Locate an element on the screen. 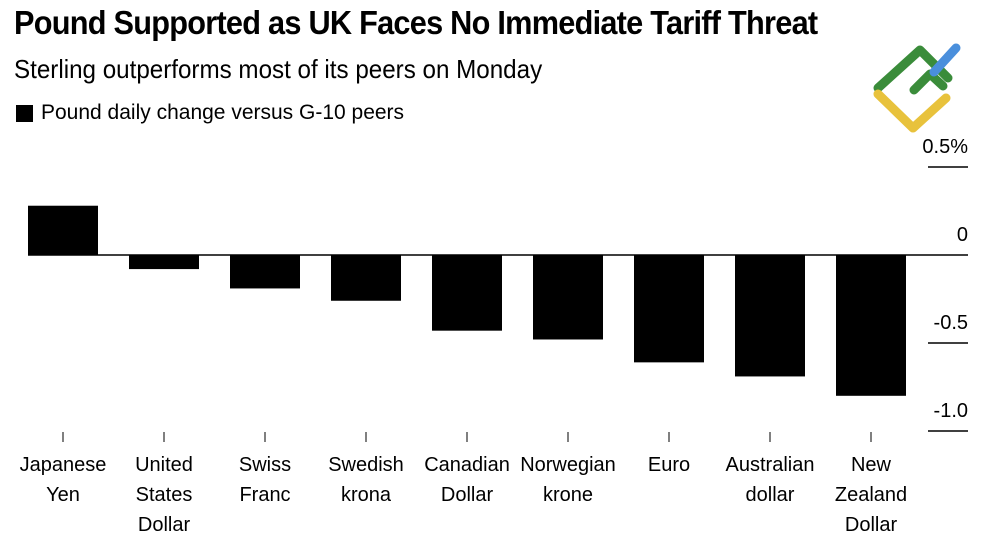 The image size is (1000, 545). brand-logo-icon is located at coordinates (917, 88).